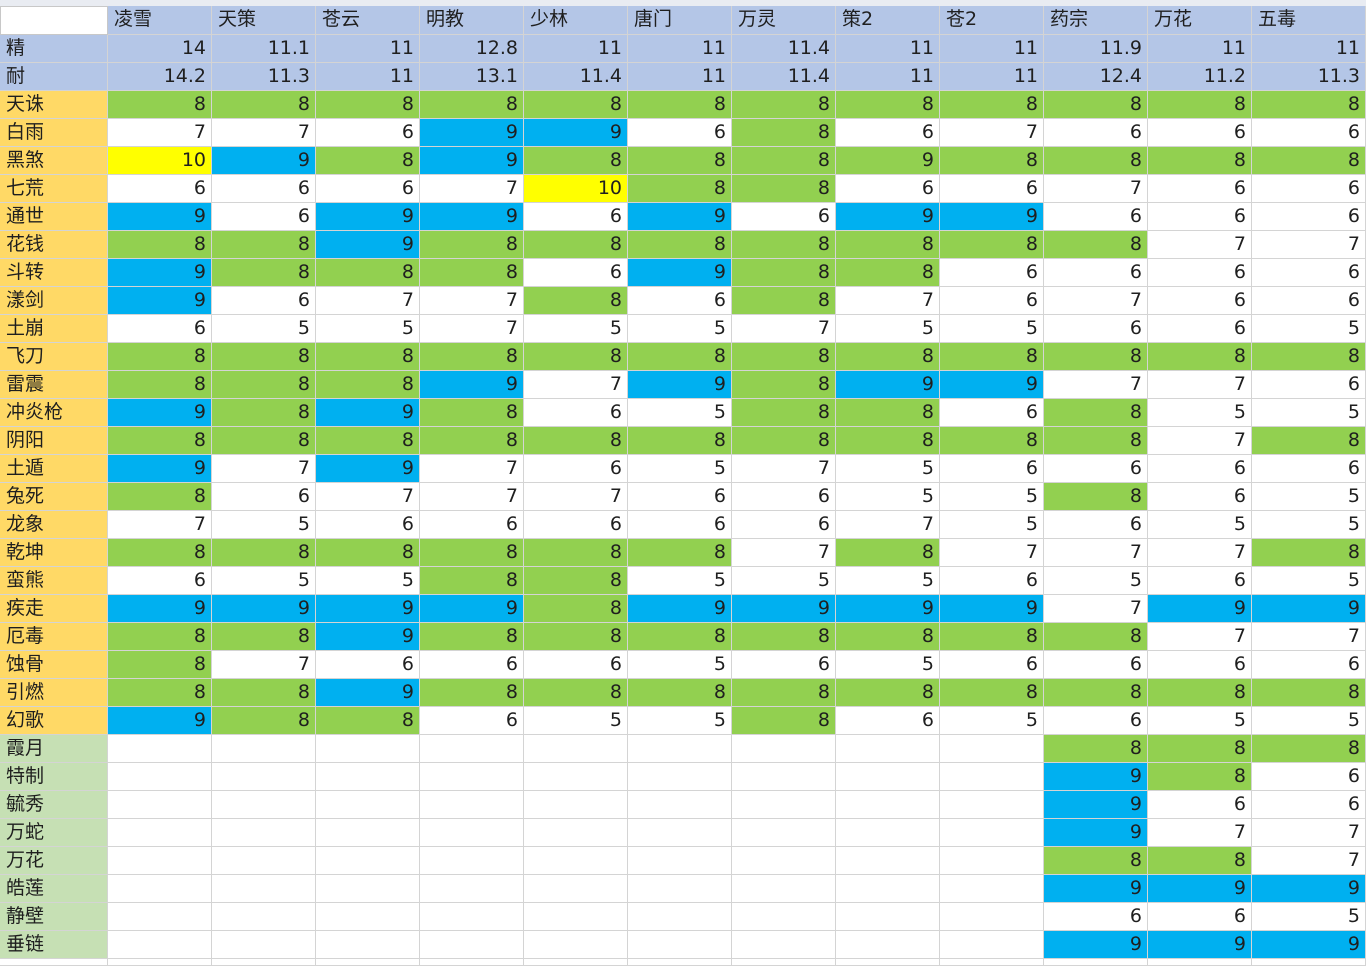 The width and height of the screenshot is (1366, 966). Describe the element at coordinates (54, 497) in the screenshot. I see `row-label: 兔死` at that location.